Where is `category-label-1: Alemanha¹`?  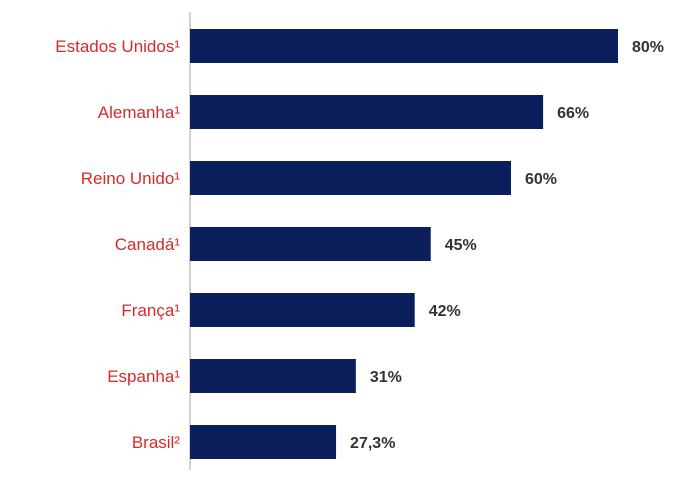
category-label-1: Alemanha¹ is located at coordinates (139, 112).